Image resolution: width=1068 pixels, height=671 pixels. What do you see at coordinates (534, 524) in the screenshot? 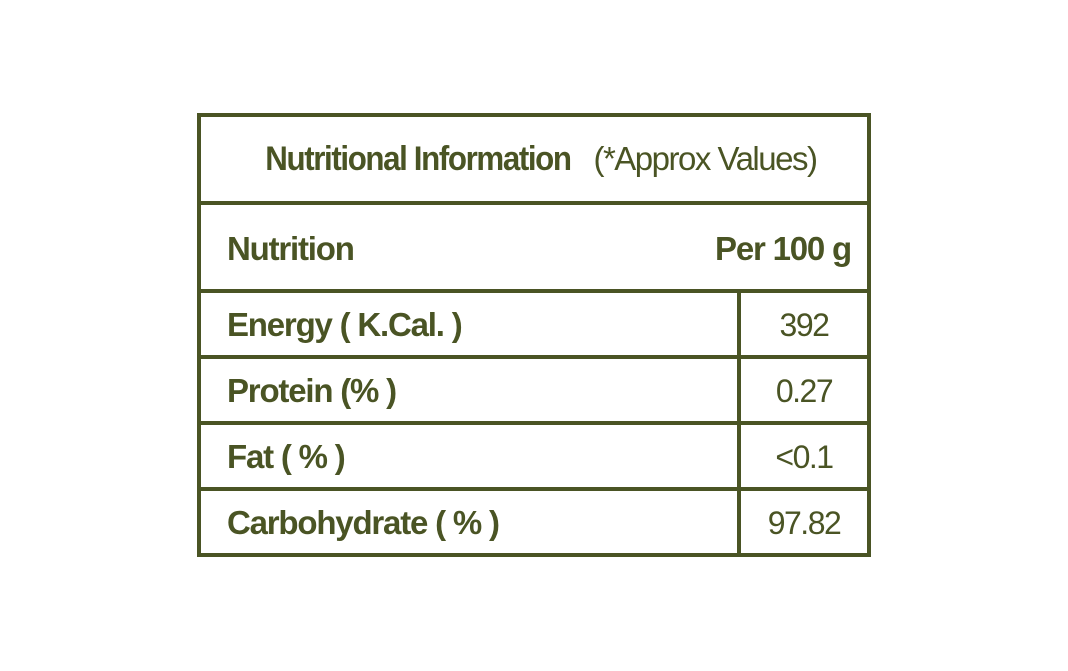
I see `table-row: Carbohydrate ( % ) 97.82` at bounding box center [534, 524].